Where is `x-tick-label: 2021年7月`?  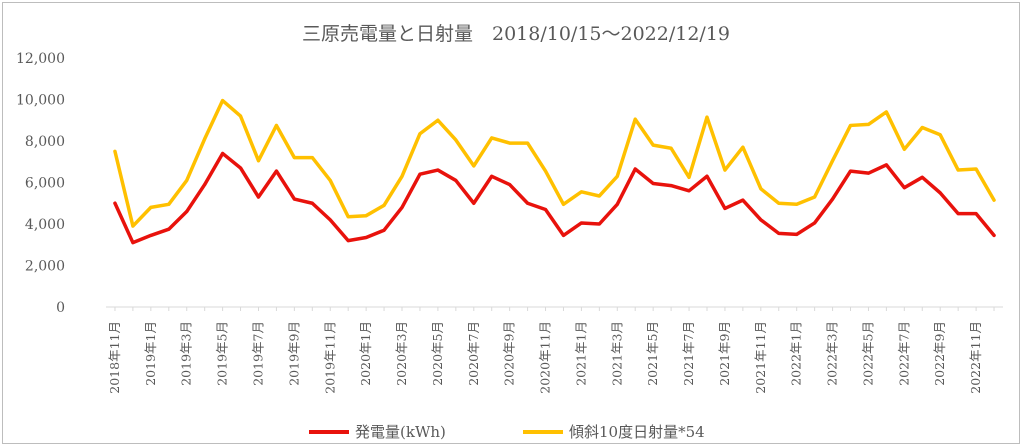
x-tick-label: 2021年7月 is located at coordinates (688, 353).